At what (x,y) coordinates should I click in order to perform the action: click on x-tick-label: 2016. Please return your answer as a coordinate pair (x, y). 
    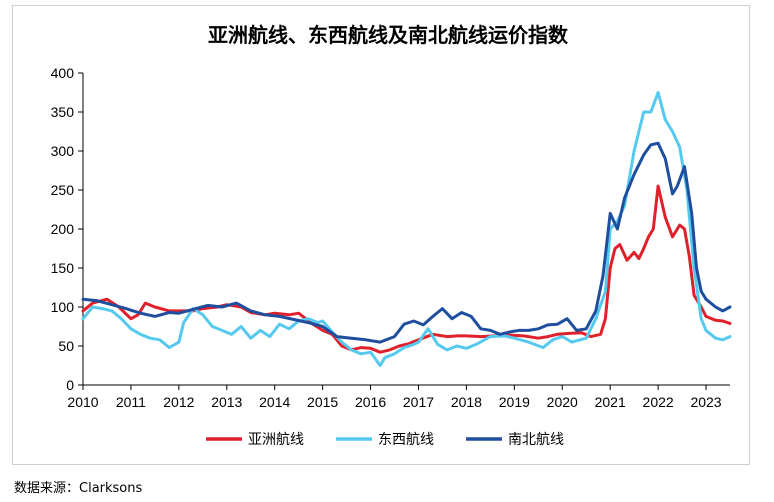
    Looking at the image, I should click on (370, 402).